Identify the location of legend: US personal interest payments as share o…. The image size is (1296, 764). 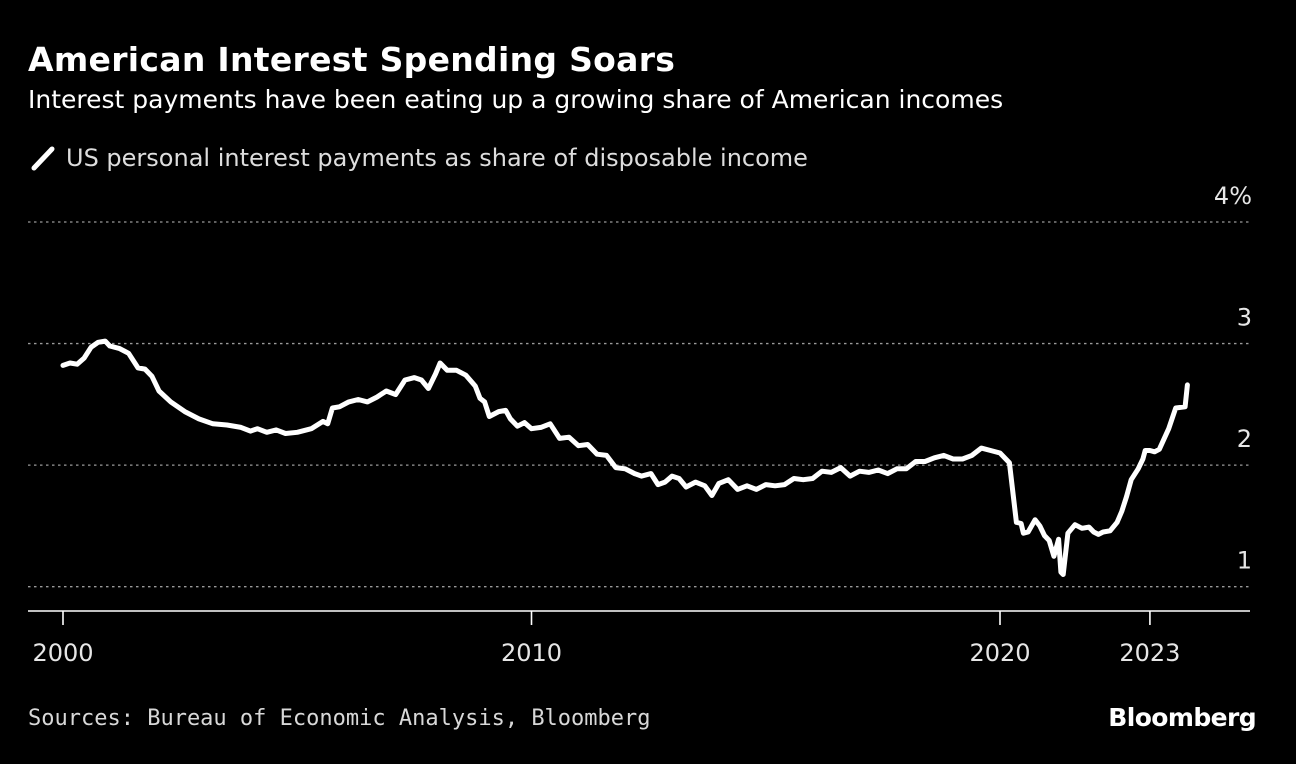
(418, 158).